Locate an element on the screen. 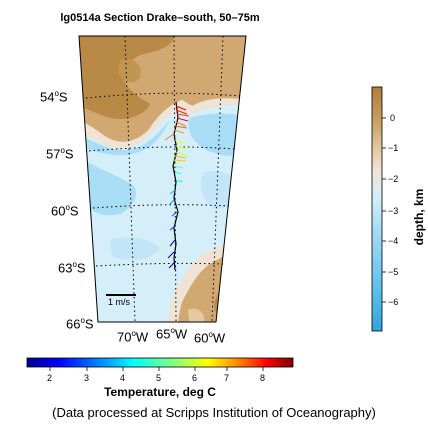  depth-colorbar is located at coordinates (377, 209).